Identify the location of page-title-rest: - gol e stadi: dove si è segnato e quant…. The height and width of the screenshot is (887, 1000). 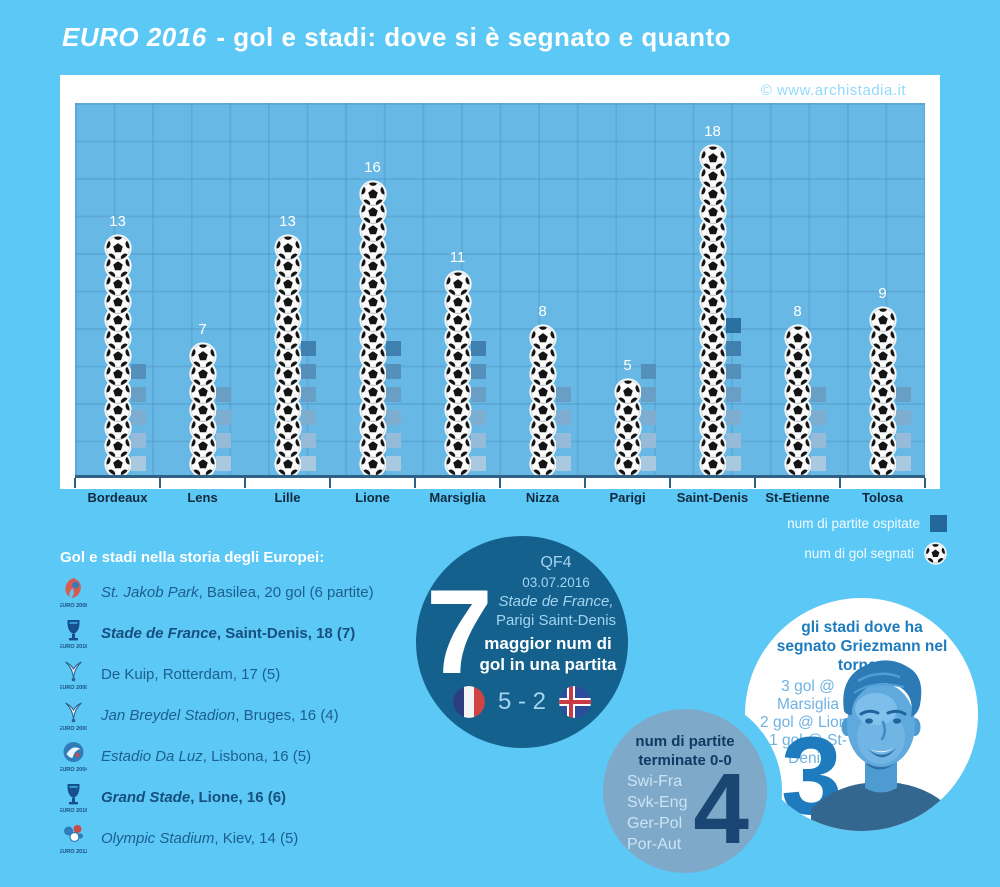
(469, 37).